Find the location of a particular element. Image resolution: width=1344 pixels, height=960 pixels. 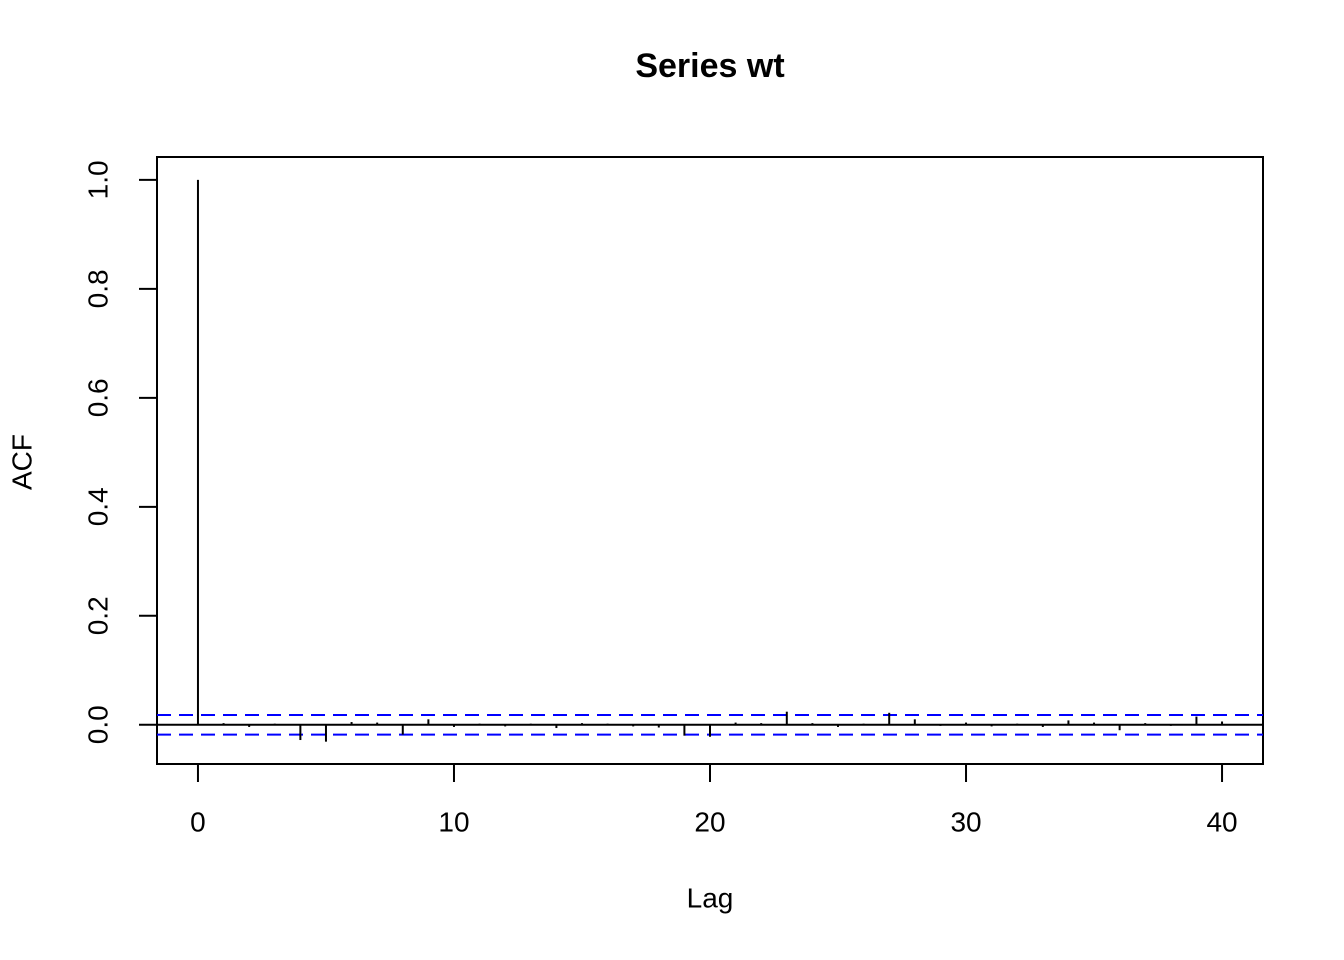

x-tick-label: 10 is located at coordinates (453, 821).